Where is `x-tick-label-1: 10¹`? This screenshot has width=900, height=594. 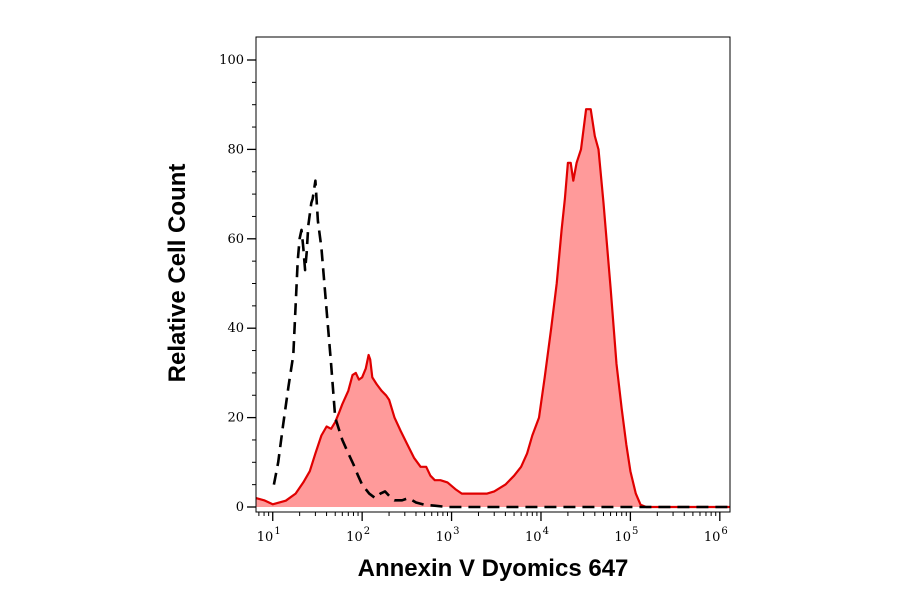
x-tick-label-1: 10¹ is located at coordinates (269, 535).